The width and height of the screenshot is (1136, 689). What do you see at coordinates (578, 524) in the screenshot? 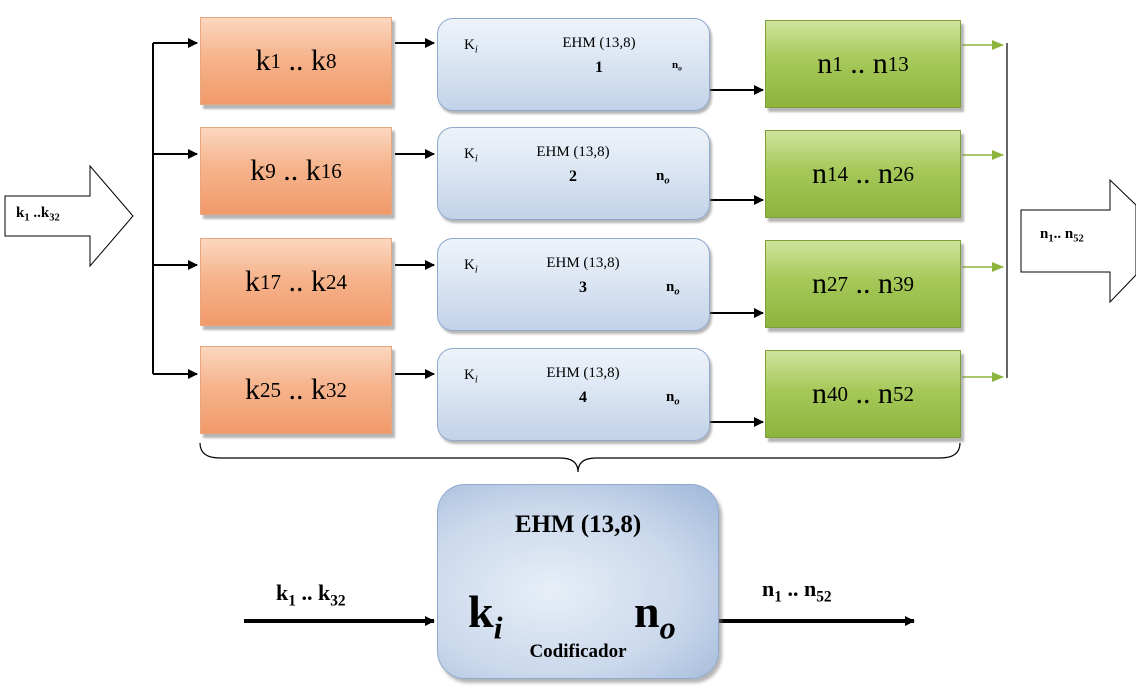
I see `main-encoder-title: EHM (13,8)` at bounding box center [578, 524].